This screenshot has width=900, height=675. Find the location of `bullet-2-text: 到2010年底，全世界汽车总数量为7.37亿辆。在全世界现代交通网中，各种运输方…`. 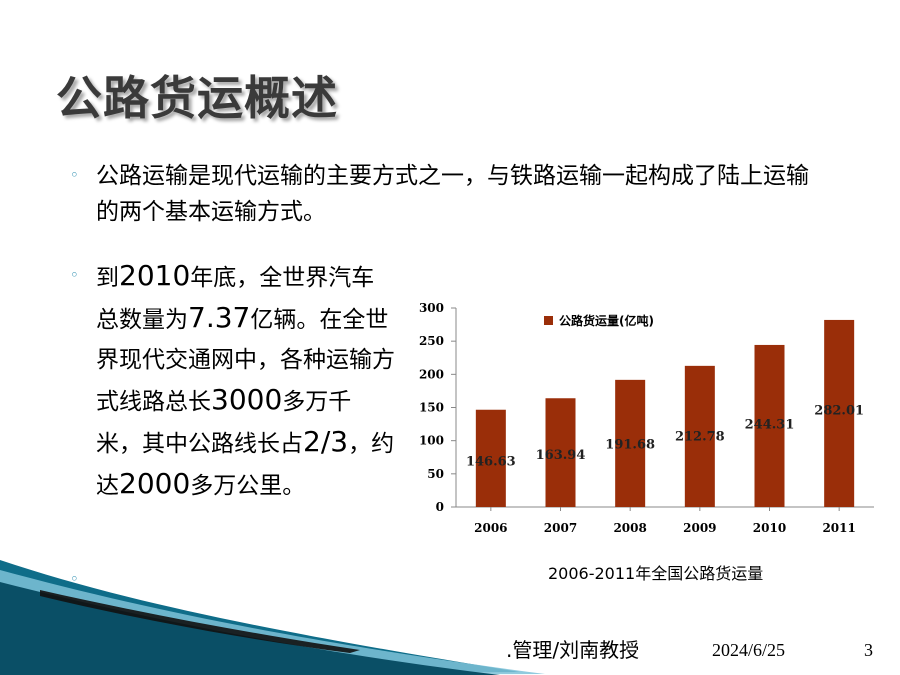

bullet-2-text: 到2010年底，全世界汽车总数量为7.37亿辆。在全世界现代交通网中，各种运输方… is located at coordinates (246, 381).